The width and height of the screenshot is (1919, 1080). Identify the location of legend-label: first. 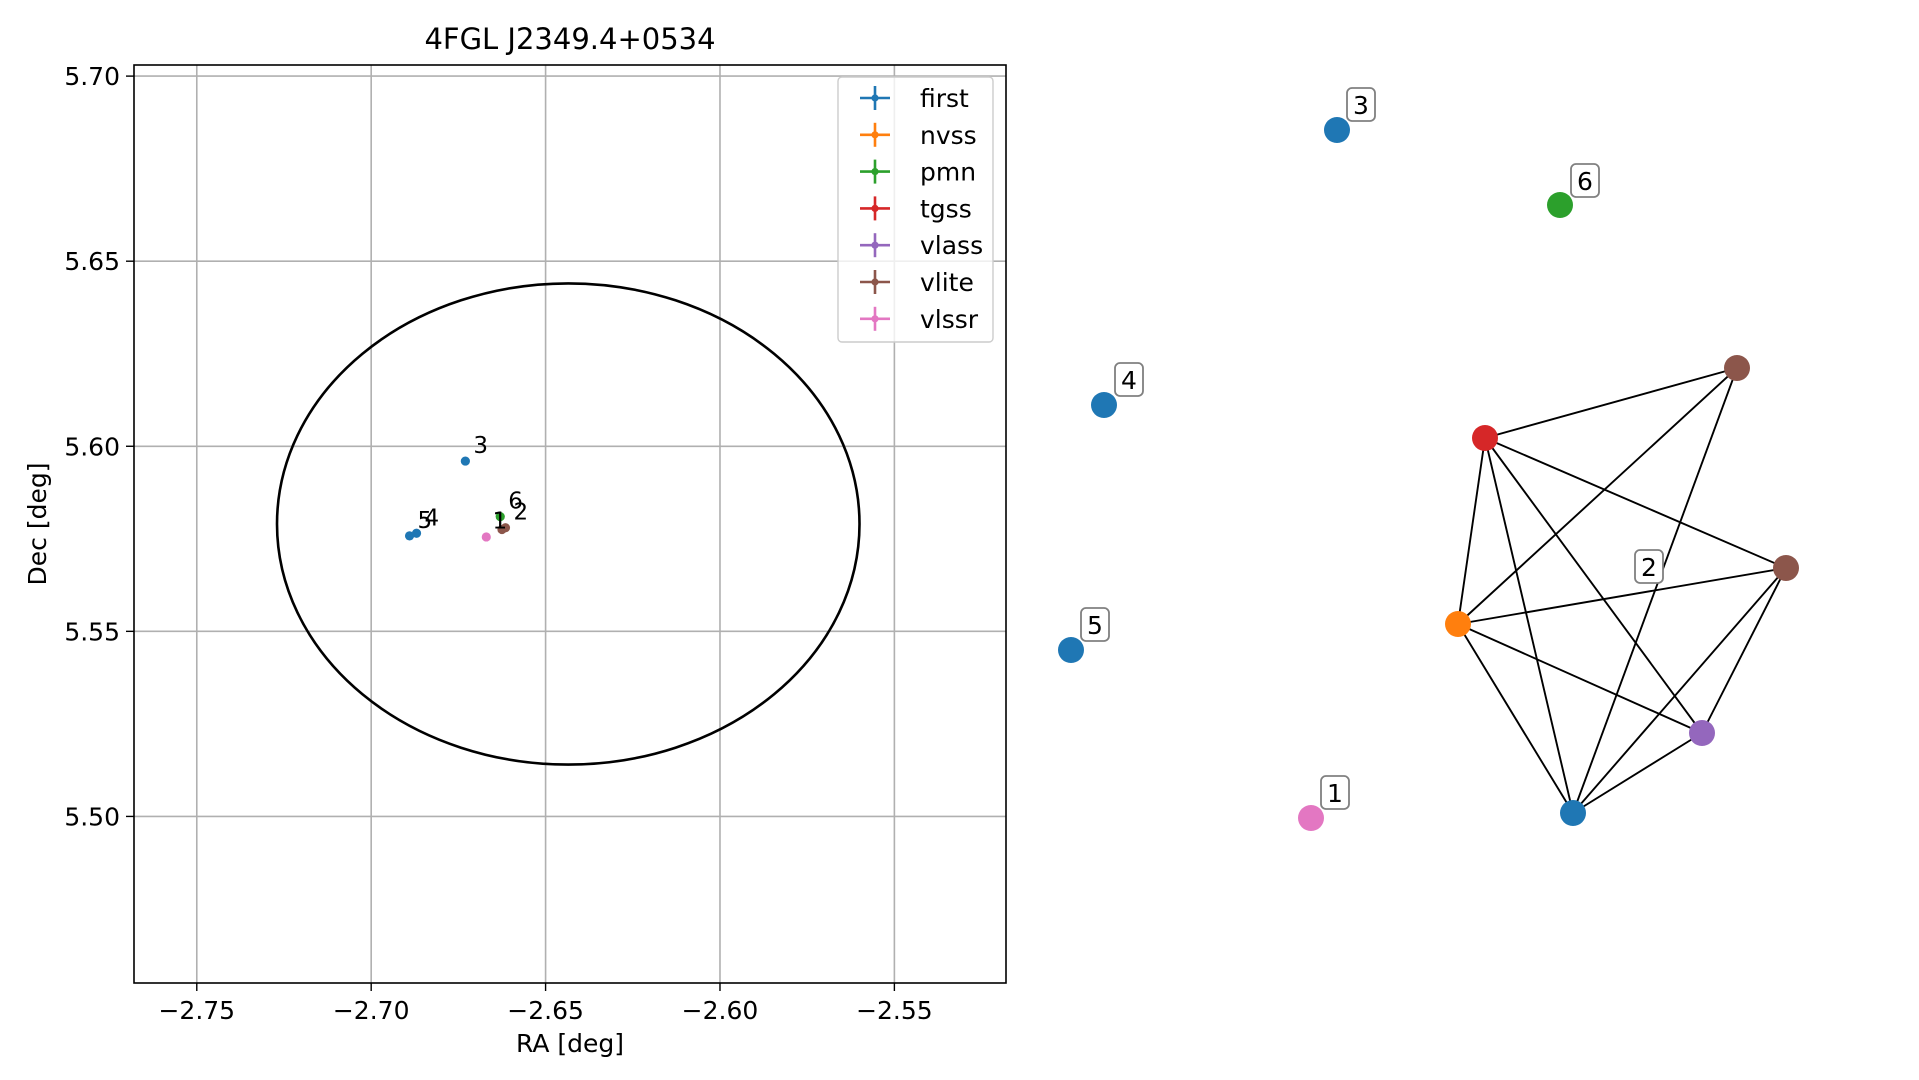
(944, 98).